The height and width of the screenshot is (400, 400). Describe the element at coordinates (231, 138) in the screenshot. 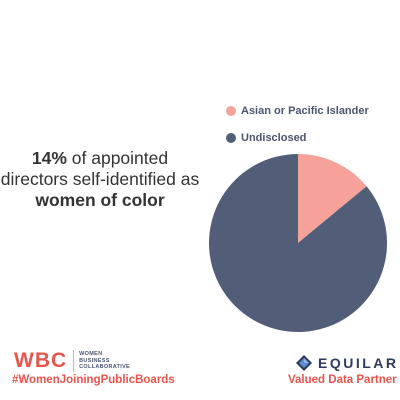

I see `legend-swatch-undisclosed` at that location.